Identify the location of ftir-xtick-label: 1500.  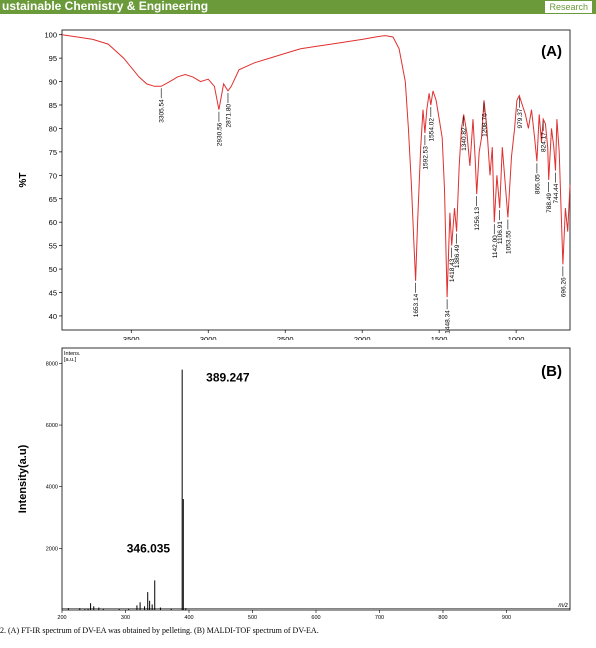
(439, 339).